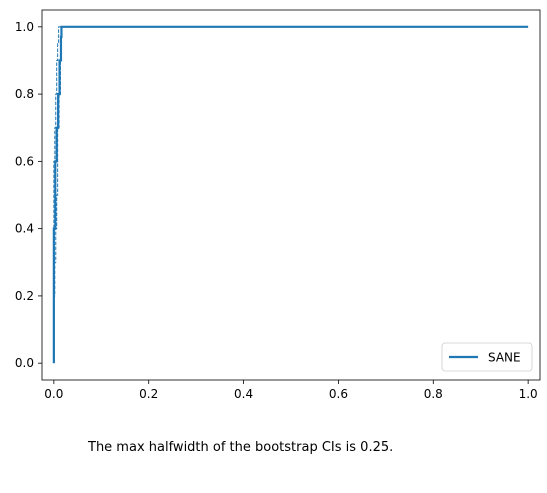 This screenshot has height=493, width=547. What do you see at coordinates (528, 394) in the screenshot?
I see `x-tick-label: 1.0` at bounding box center [528, 394].